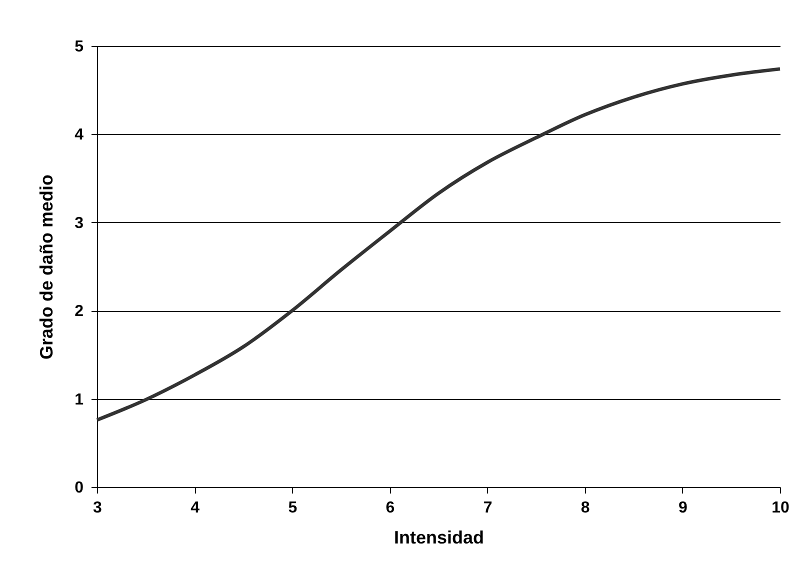 This screenshot has width=799, height=581. What do you see at coordinates (79, 488) in the screenshot?
I see `y-tick-label: 0` at bounding box center [79, 488].